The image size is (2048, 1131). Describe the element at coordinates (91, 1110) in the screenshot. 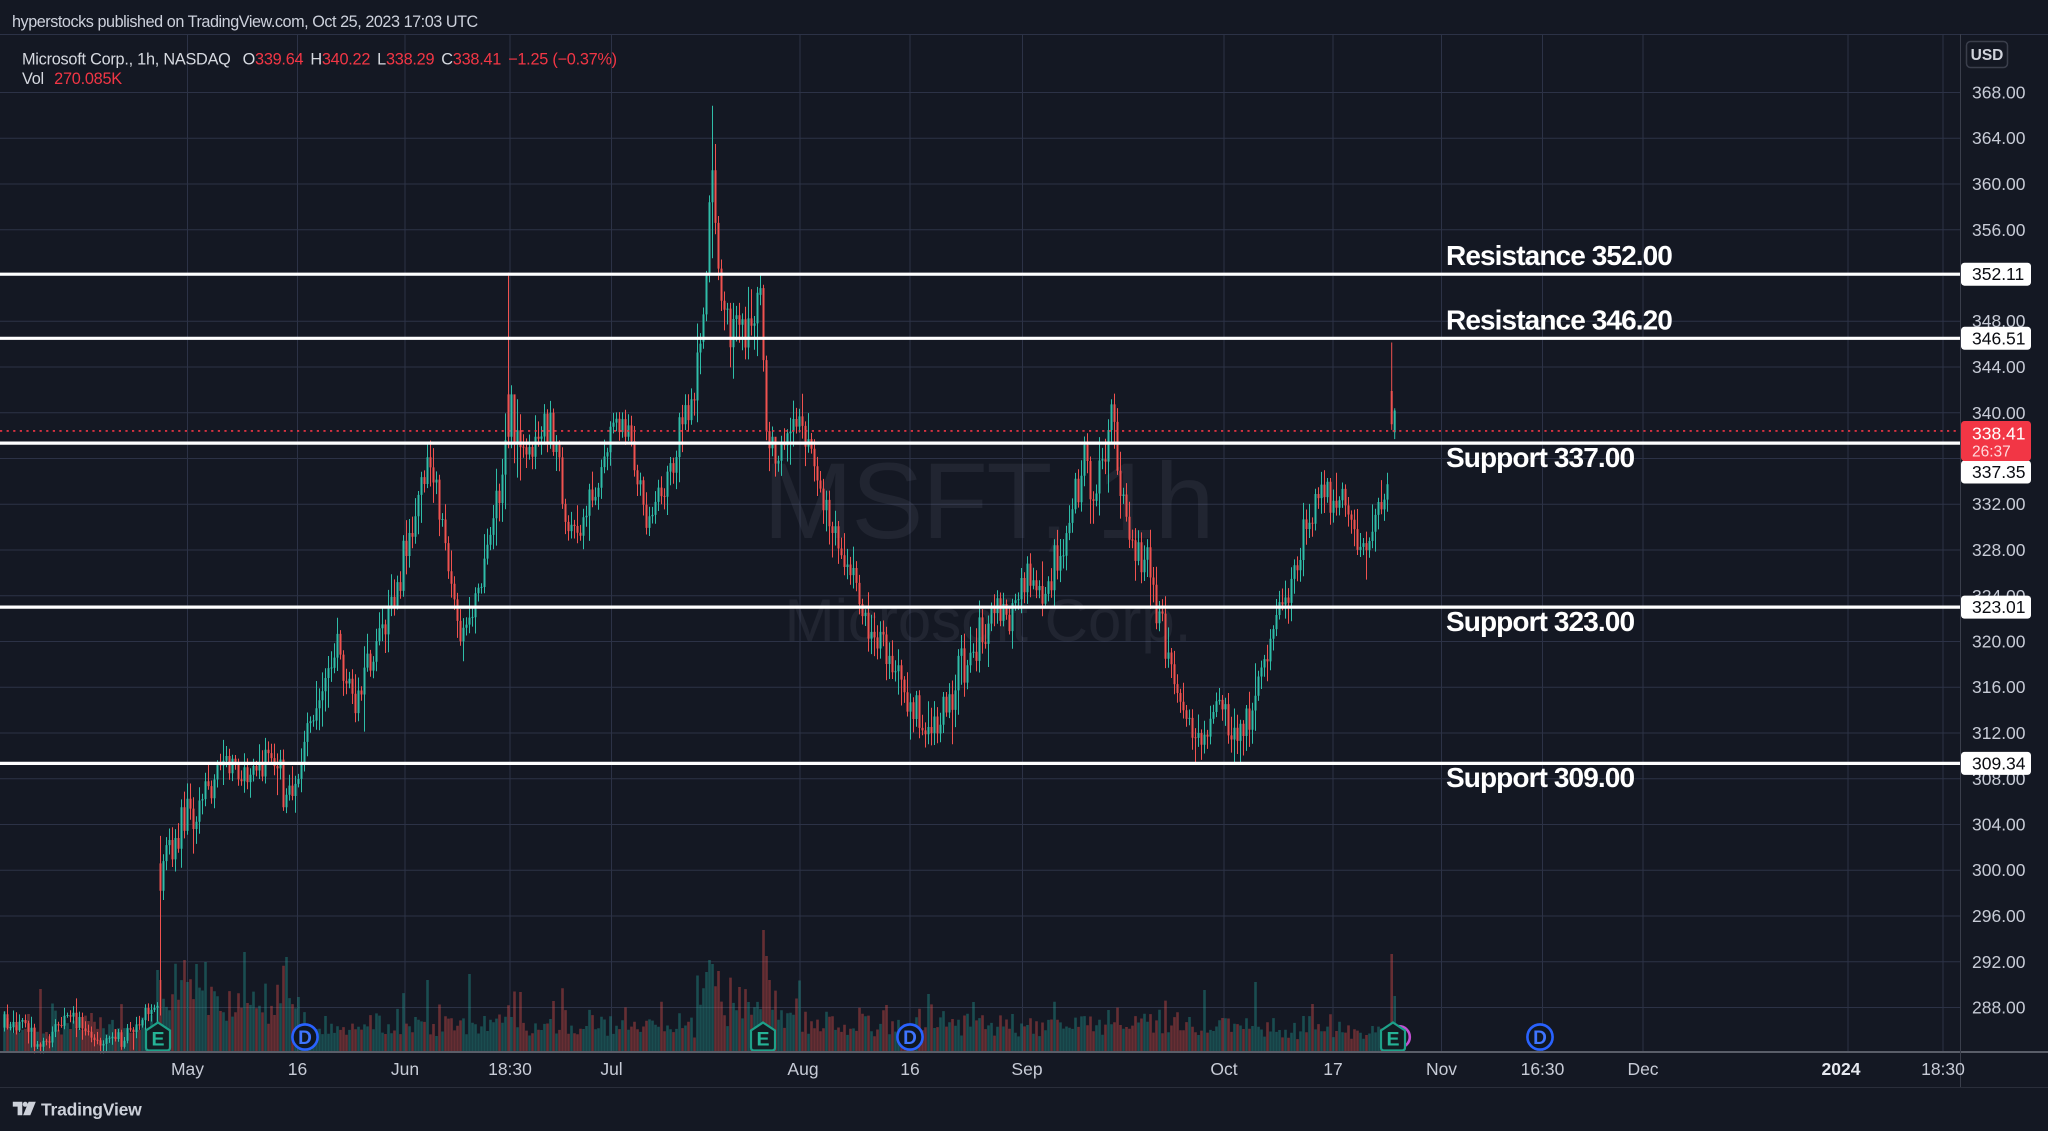

I see `svg-text: TradingView` at that location.